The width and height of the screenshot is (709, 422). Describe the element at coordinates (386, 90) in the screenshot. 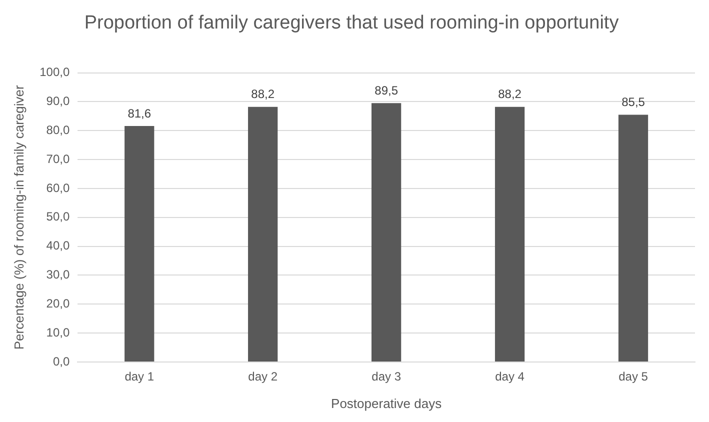

I see `data-label: 89,5` at that location.